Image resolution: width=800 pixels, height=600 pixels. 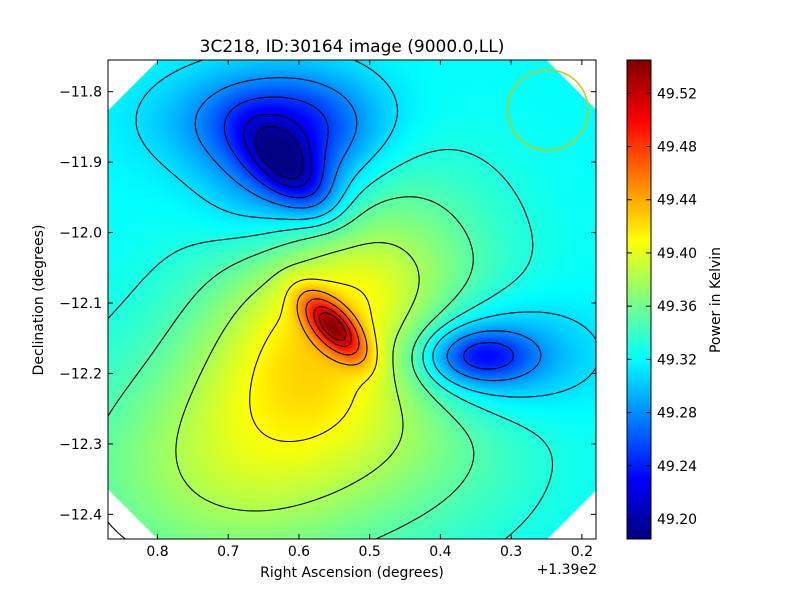 I want to click on y-tick-label: −12.0, so click(x=80, y=234).